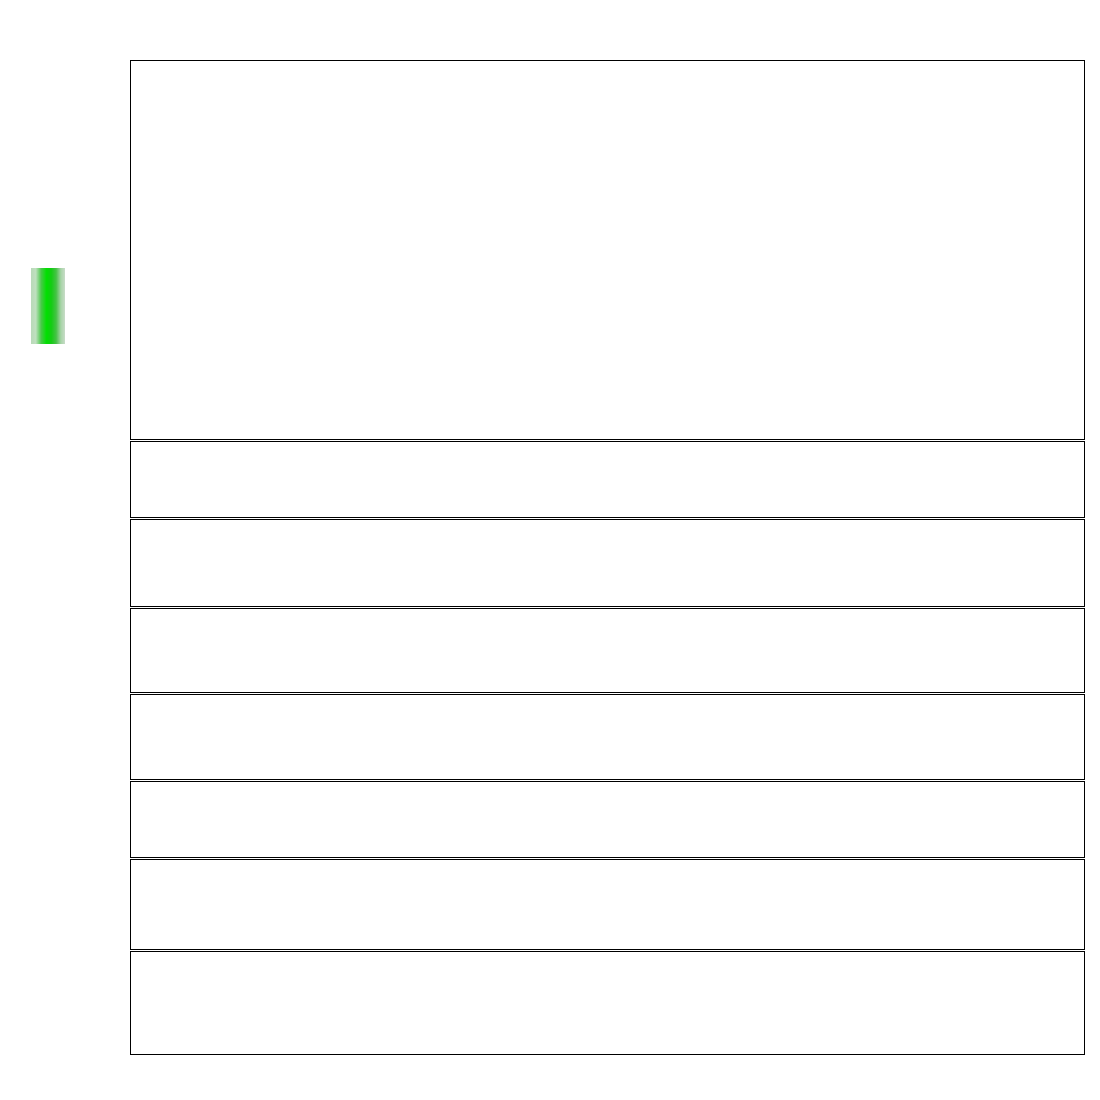 The width and height of the screenshot is (1100, 1100). I want to click on panel-2m-rh, so click(607, 819).